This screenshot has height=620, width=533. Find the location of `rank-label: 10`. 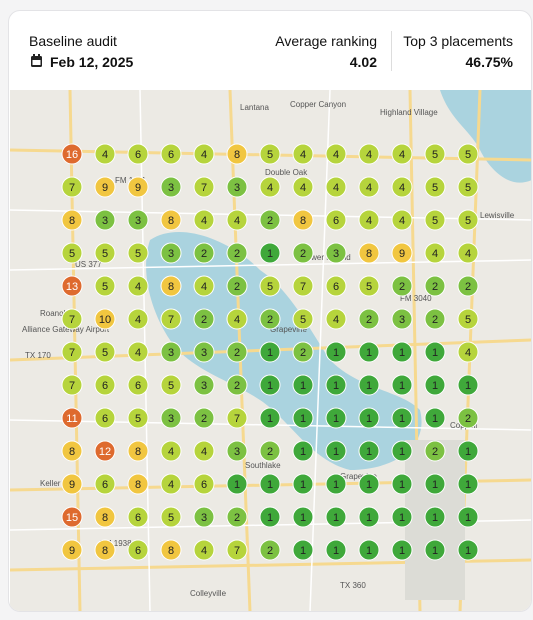

rank-label: 10 is located at coordinates (105, 320).